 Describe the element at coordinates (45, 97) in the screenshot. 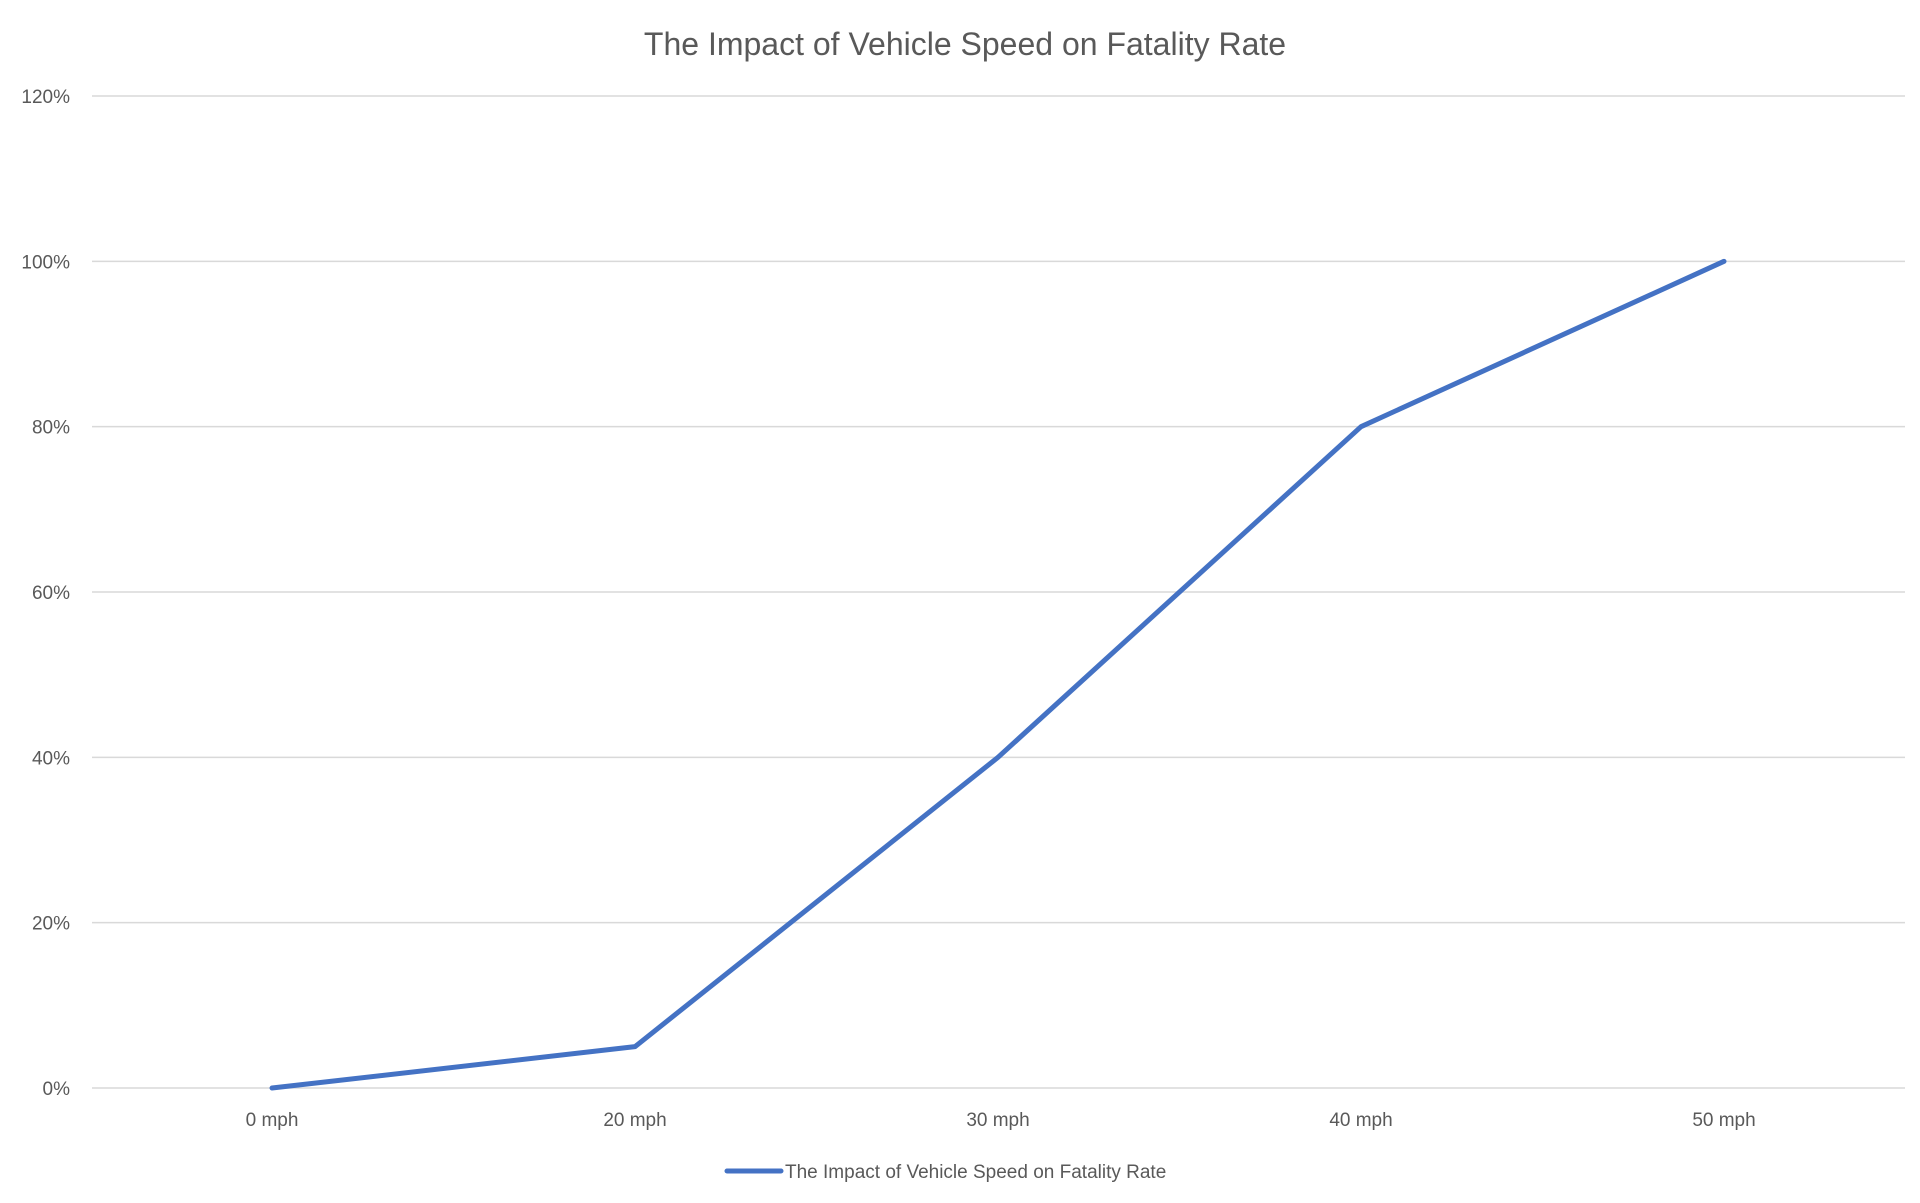

I see `y-tick-label: 120%` at that location.